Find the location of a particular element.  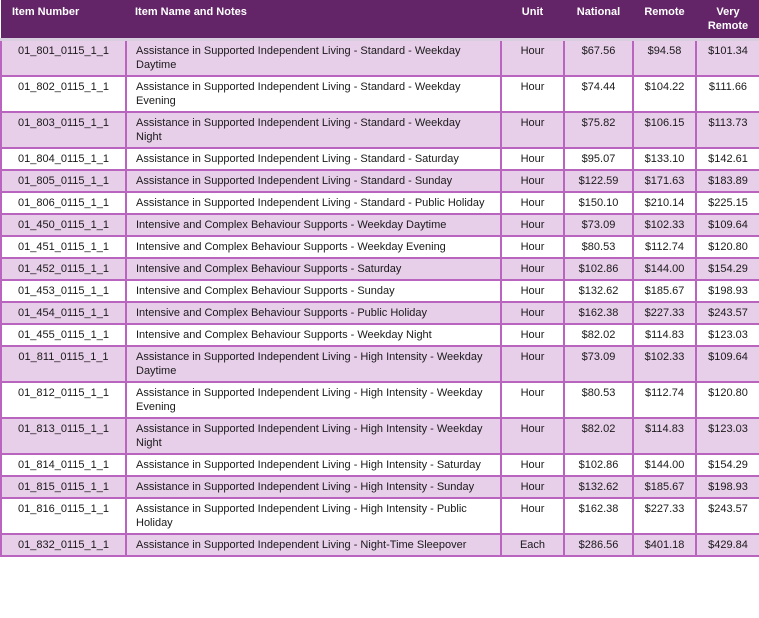

item-number-cell: 01_455_0115_1_1 is located at coordinates (63, 335).